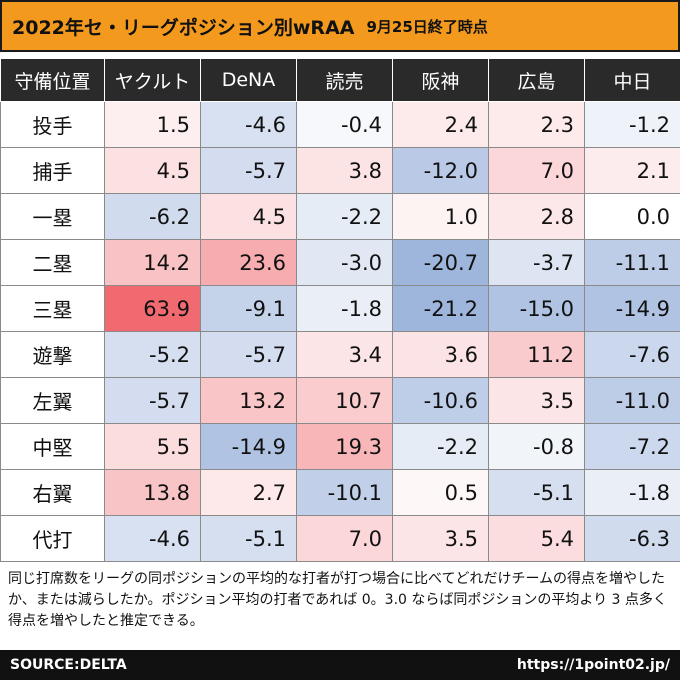  I want to click on wraa-cell: 19.3, so click(344, 446).